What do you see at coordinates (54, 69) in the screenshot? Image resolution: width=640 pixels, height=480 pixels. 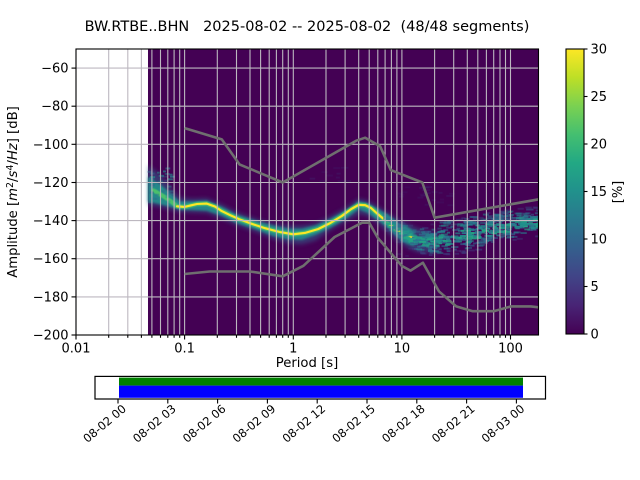 I see `y-tick-label: −60` at bounding box center [54, 69].